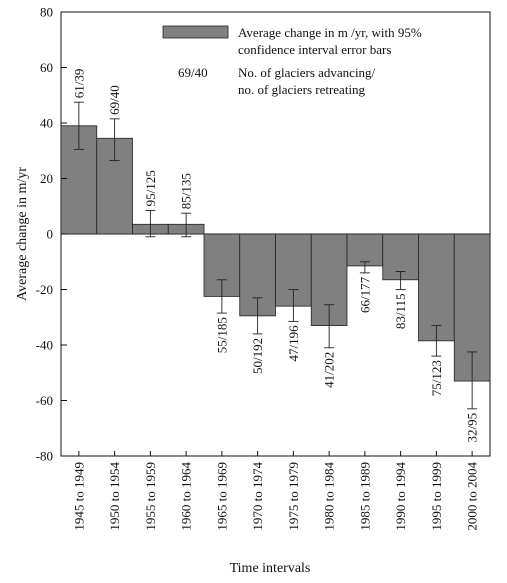  What do you see at coordinates (44, 345) in the screenshot?
I see `y-tick-label: -40` at bounding box center [44, 345].